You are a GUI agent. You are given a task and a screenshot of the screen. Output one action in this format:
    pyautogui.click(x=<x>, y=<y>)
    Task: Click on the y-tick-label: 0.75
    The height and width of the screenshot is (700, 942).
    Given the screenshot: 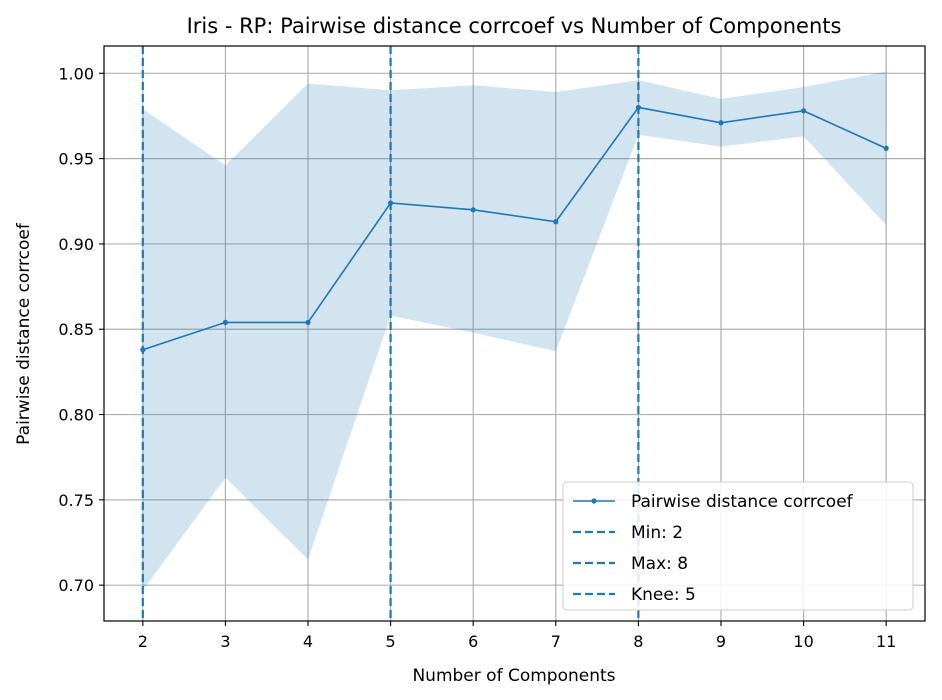 What is the action you would take?
    pyautogui.click(x=76, y=500)
    